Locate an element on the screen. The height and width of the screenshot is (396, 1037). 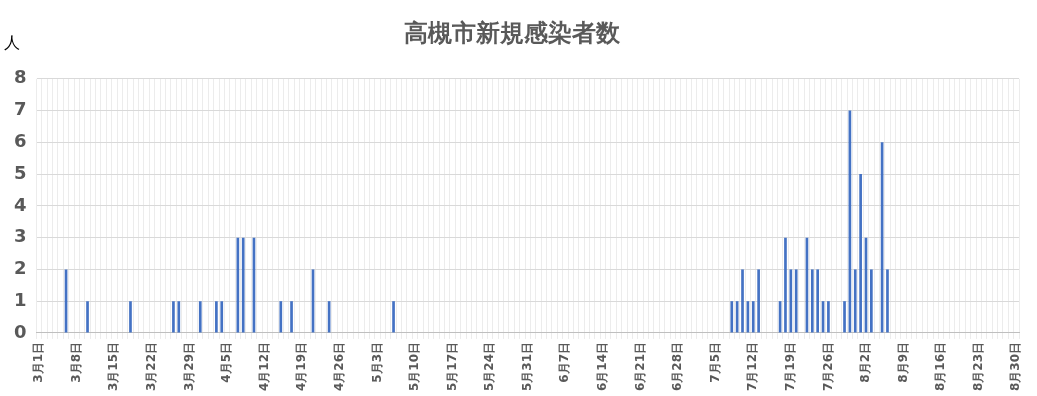
x-tick-label: 7月19日 is located at coordinates (789, 366).